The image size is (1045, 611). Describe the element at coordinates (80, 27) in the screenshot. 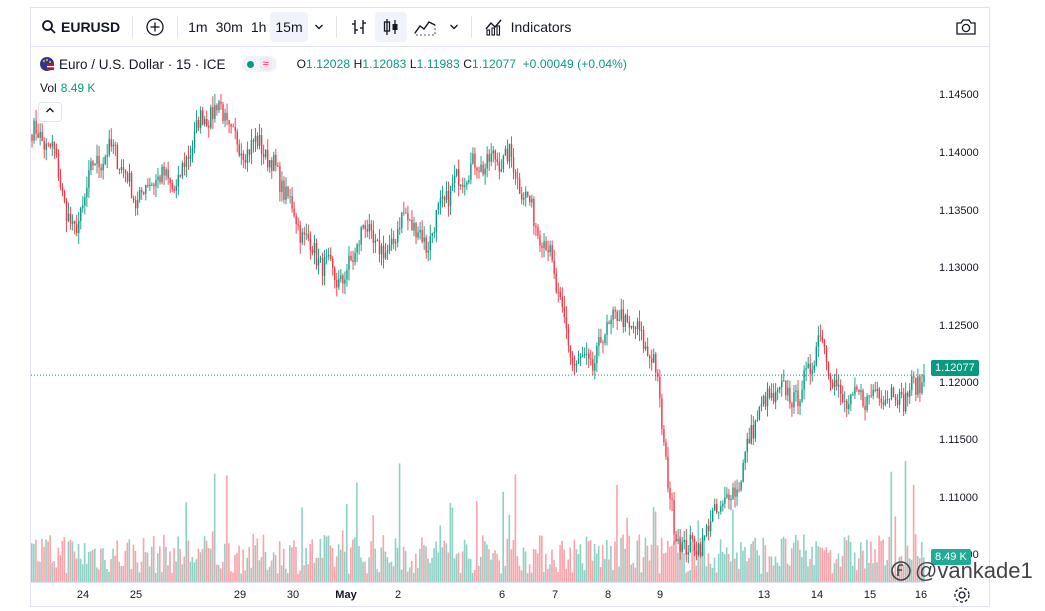

I see `symbol-search: EURUSD` at that location.